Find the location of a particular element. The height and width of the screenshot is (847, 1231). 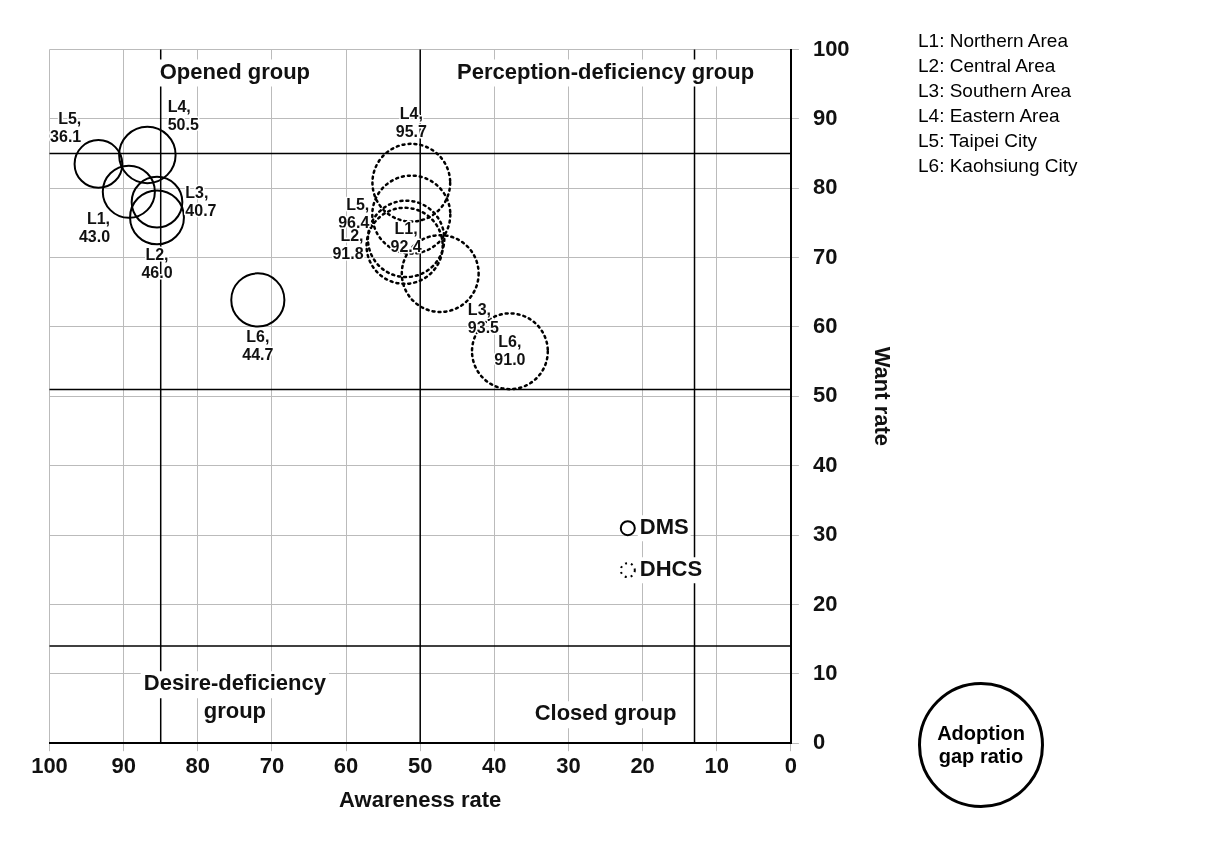

annotation: Desire-deficiency group is located at coordinates (235, 697).